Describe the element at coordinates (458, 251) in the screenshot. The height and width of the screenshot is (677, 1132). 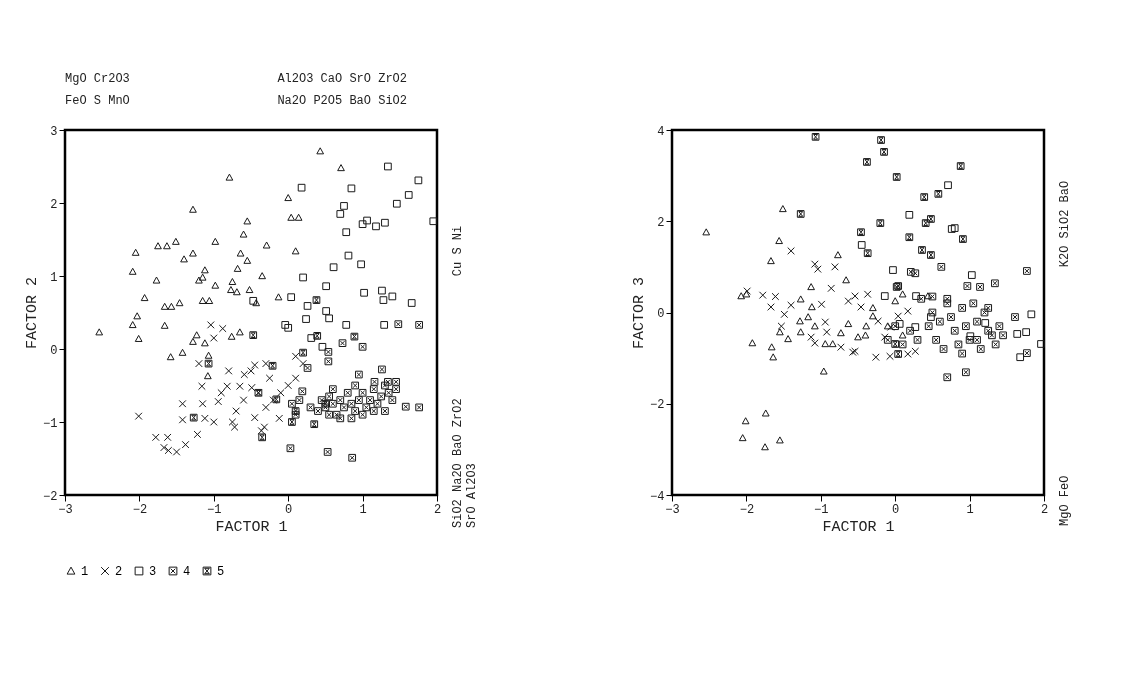
I see `text: Cu S Ni` at that location.